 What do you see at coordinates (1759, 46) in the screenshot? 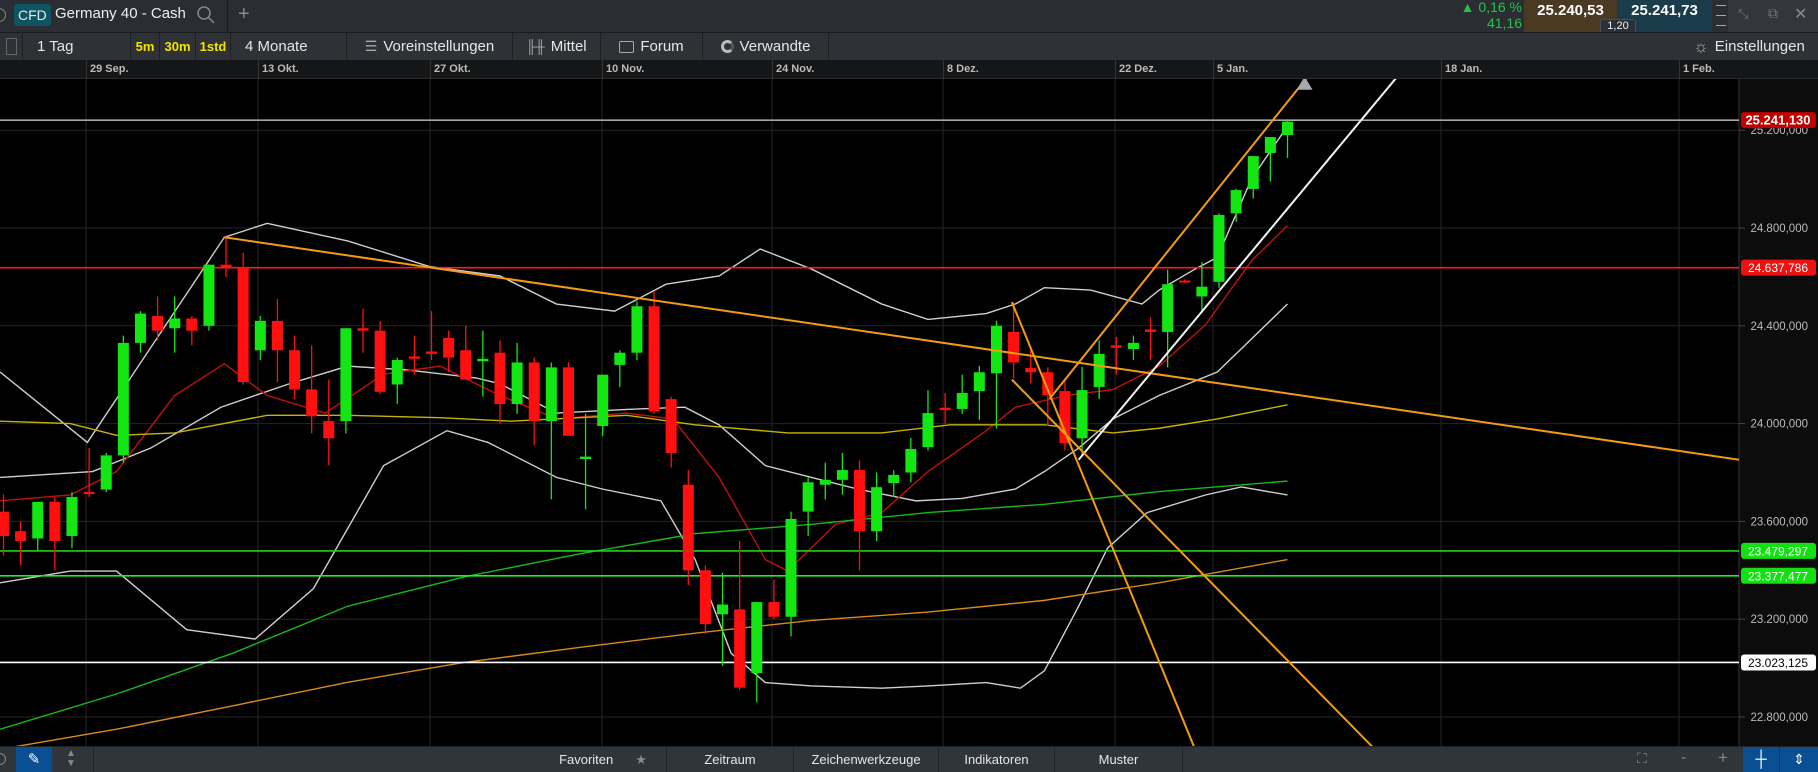
I see `settings-label: Einstellungen` at bounding box center [1759, 46].